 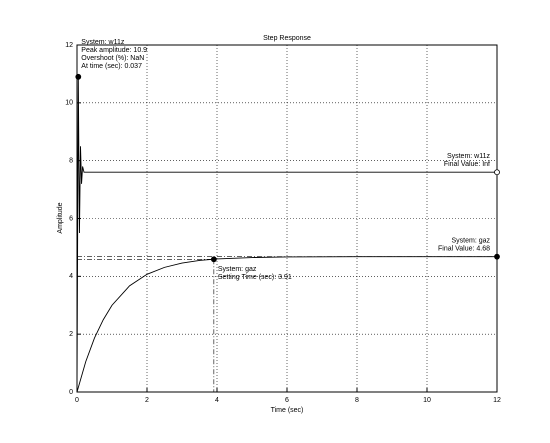 What do you see at coordinates (217, 400) in the screenshot?
I see `x-tick-label: 4` at bounding box center [217, 400].